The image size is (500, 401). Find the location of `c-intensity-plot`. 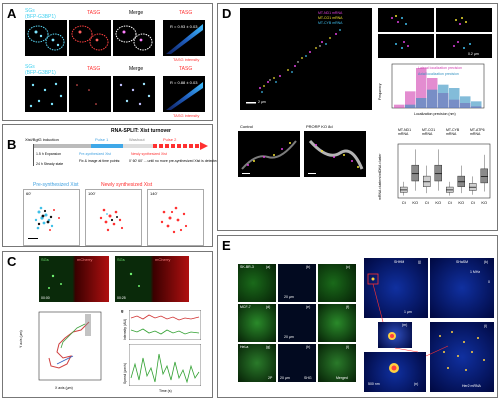

c-intensity-plot is located at coordinates (165, 325).